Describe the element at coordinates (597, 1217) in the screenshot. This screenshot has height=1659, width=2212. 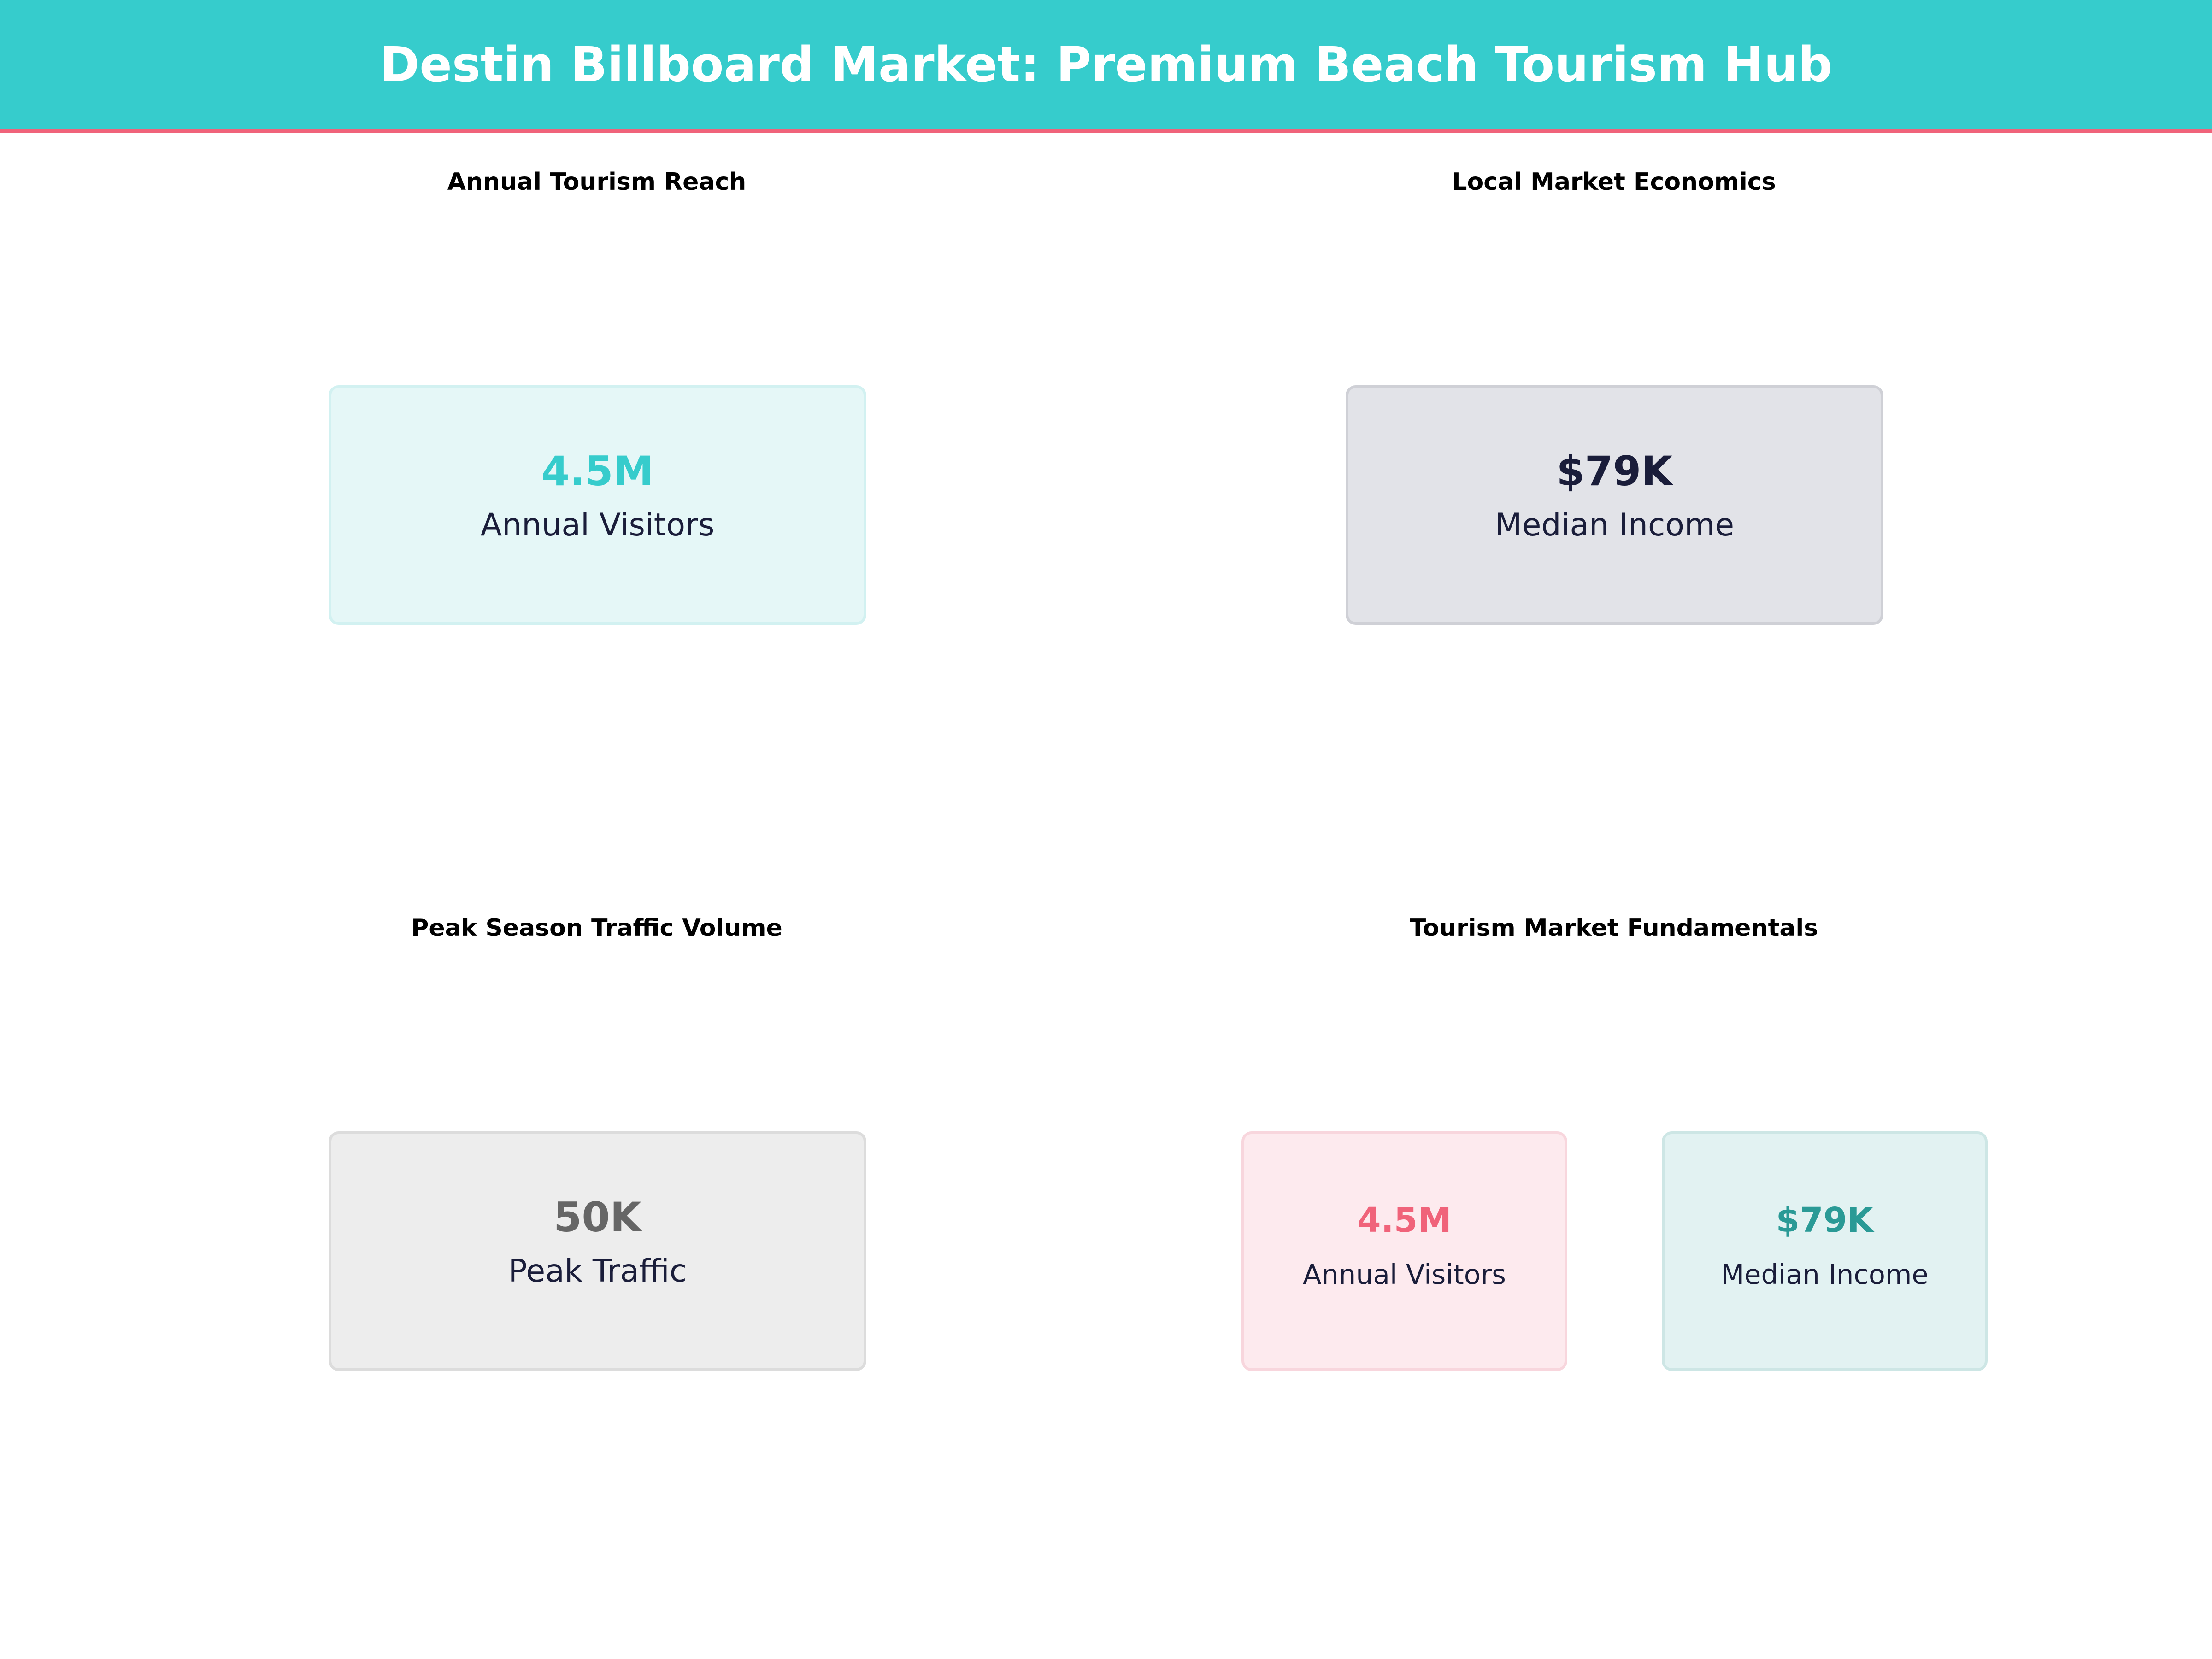
I see `metric-value: 50K` at that location.